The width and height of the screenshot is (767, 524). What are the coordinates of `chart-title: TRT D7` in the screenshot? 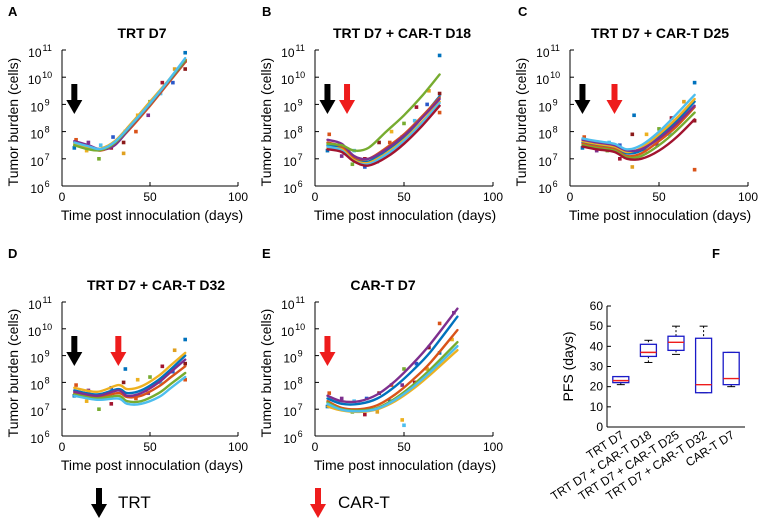 It's located at (142, 33).